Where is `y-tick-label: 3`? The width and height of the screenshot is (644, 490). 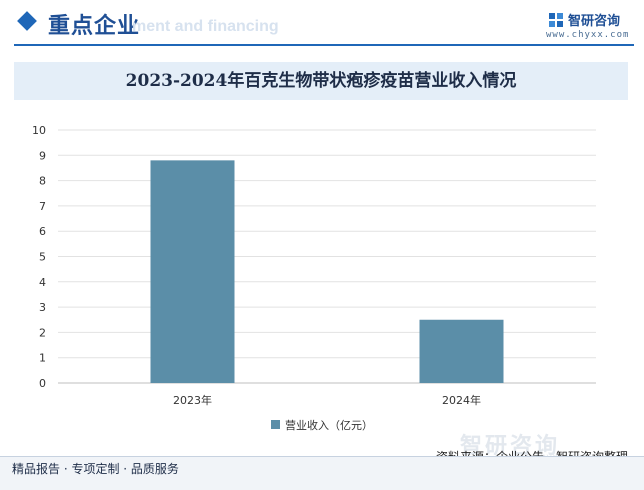 y-tick-label: 3 is located at coordinates (42, 307).